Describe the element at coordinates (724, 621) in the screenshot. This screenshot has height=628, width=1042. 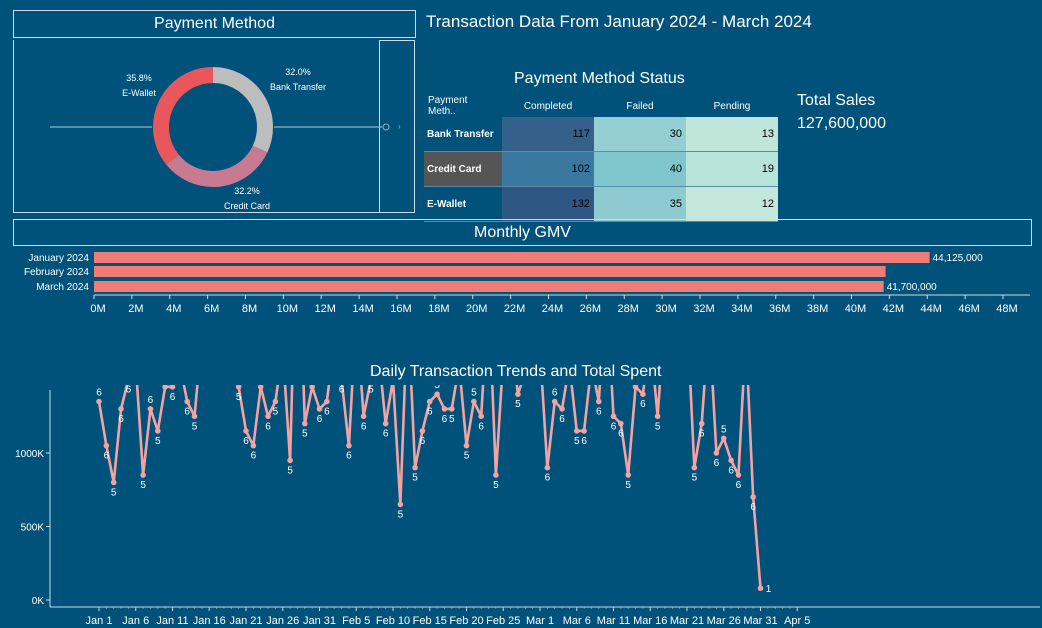
I see `x-tick-label: Mar 26` at that location.